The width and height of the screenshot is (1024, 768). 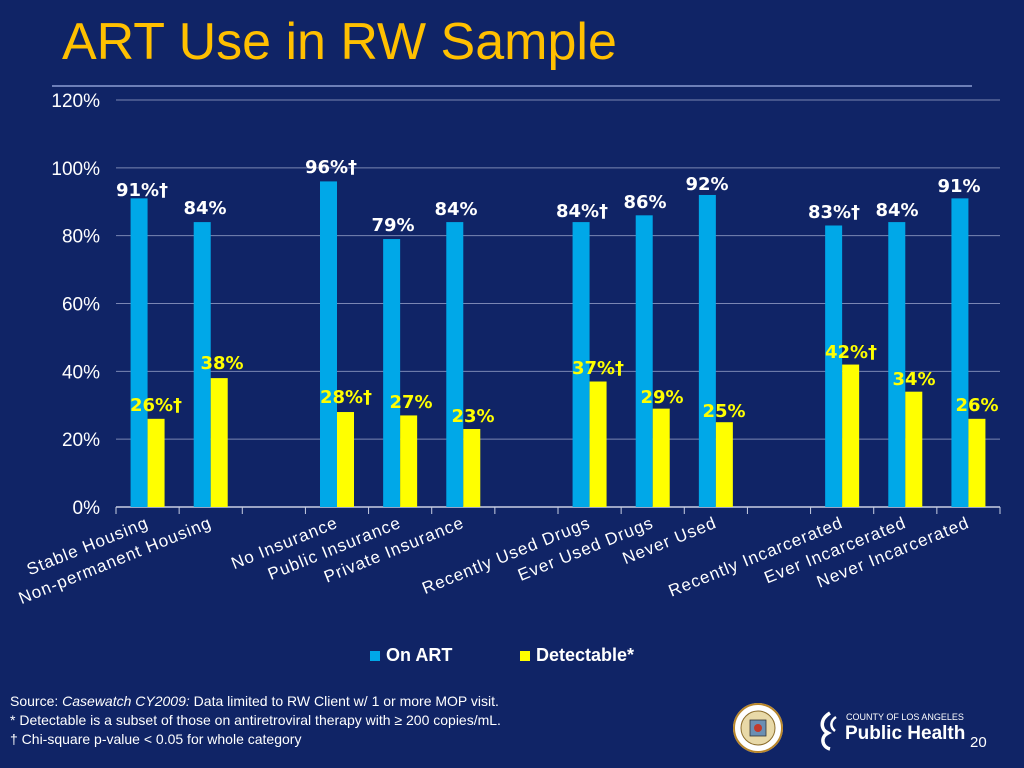 What do you see at coordinates (723, 411) in the screenshot?
I see `detectable-data-label: 25%` at bounding box center [723, 411].